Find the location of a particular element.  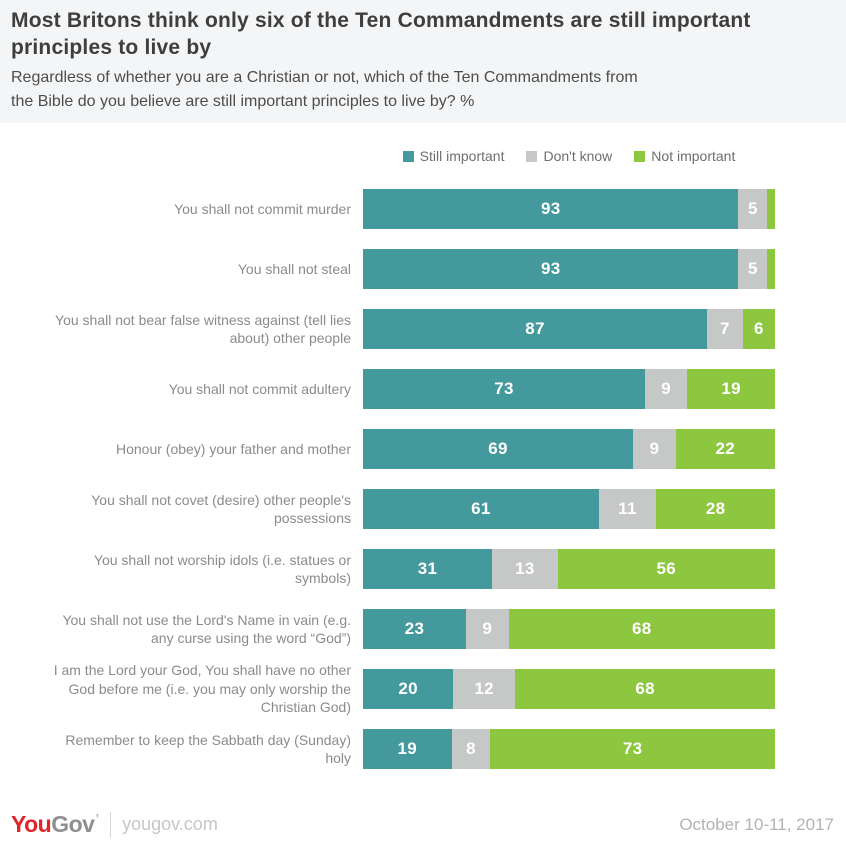

row-label: Honour (obey) your father and mother is located at coordinates (233, 448).